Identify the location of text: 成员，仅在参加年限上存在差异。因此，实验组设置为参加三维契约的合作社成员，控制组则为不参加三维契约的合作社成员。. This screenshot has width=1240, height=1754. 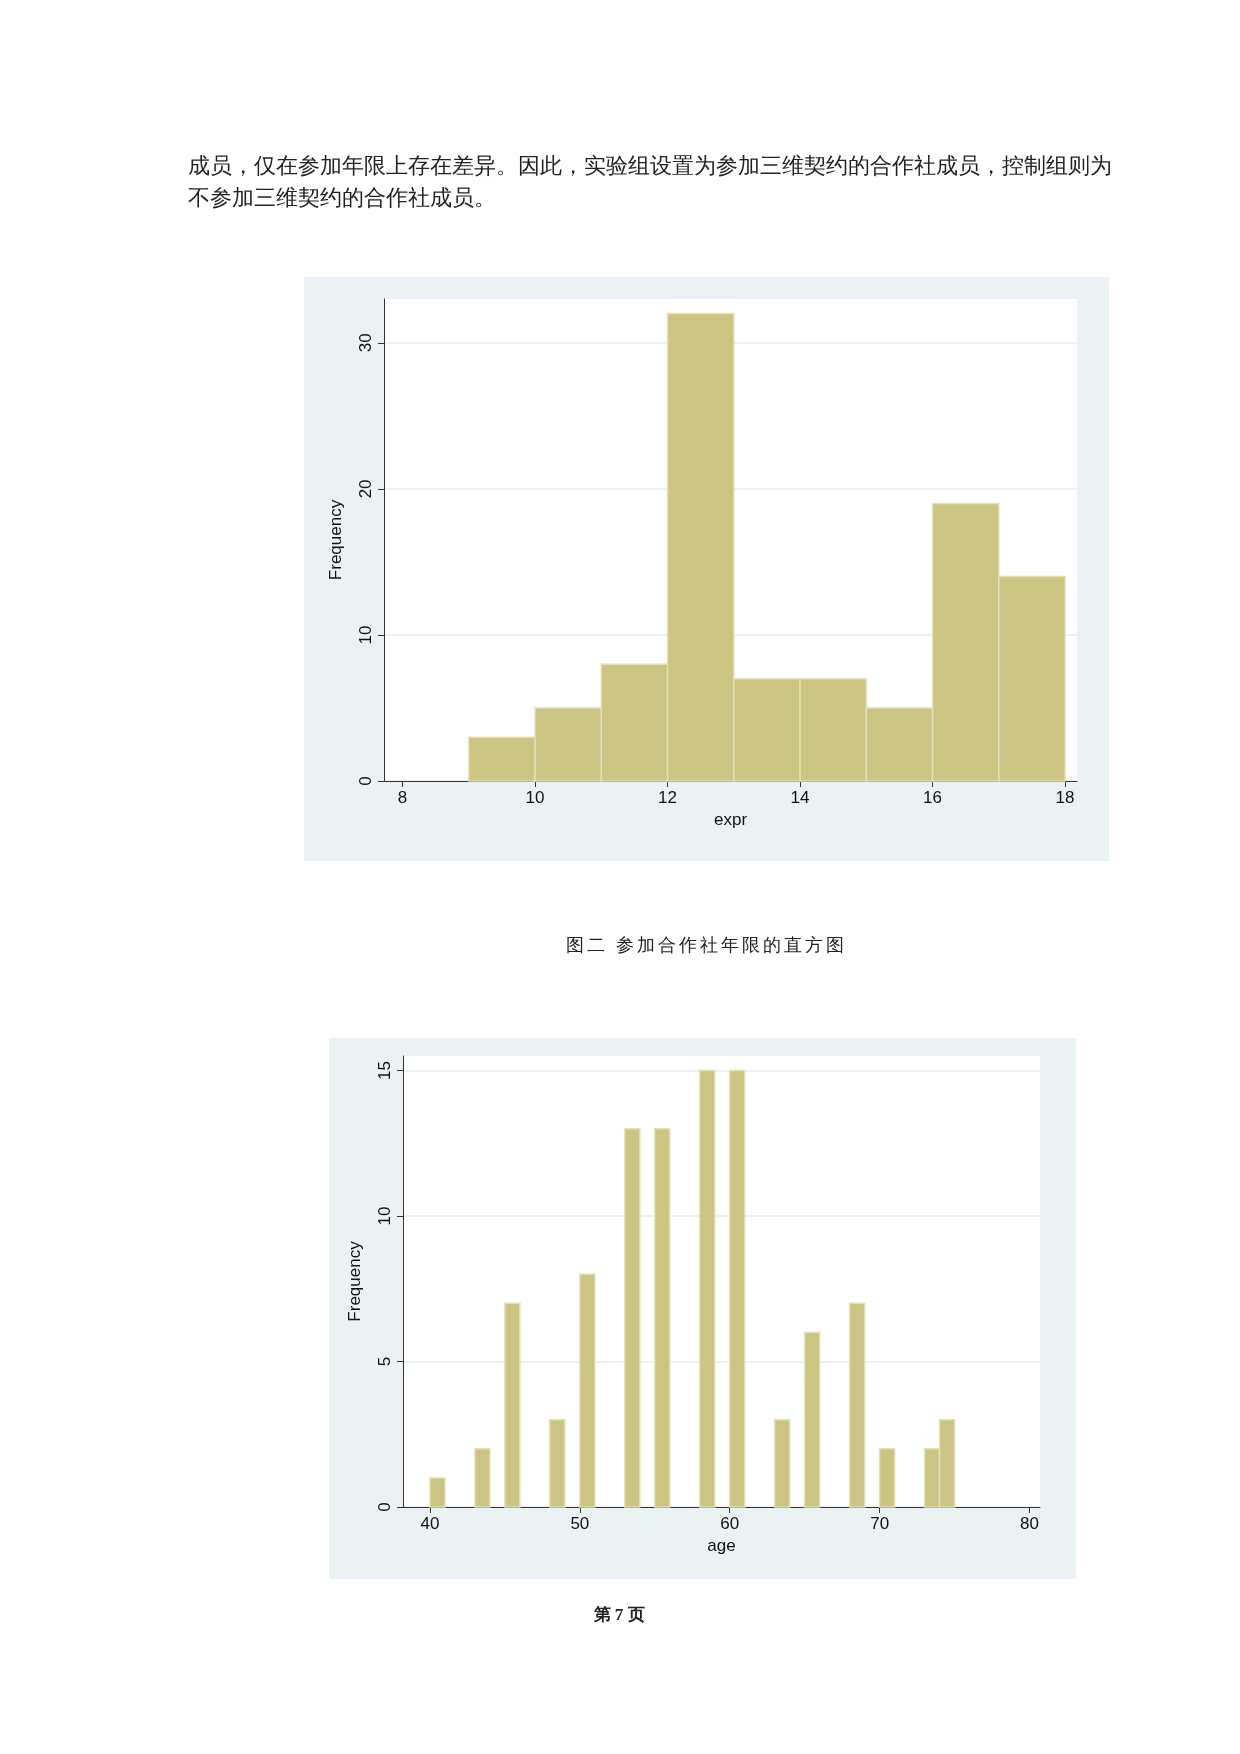
(650, 182).